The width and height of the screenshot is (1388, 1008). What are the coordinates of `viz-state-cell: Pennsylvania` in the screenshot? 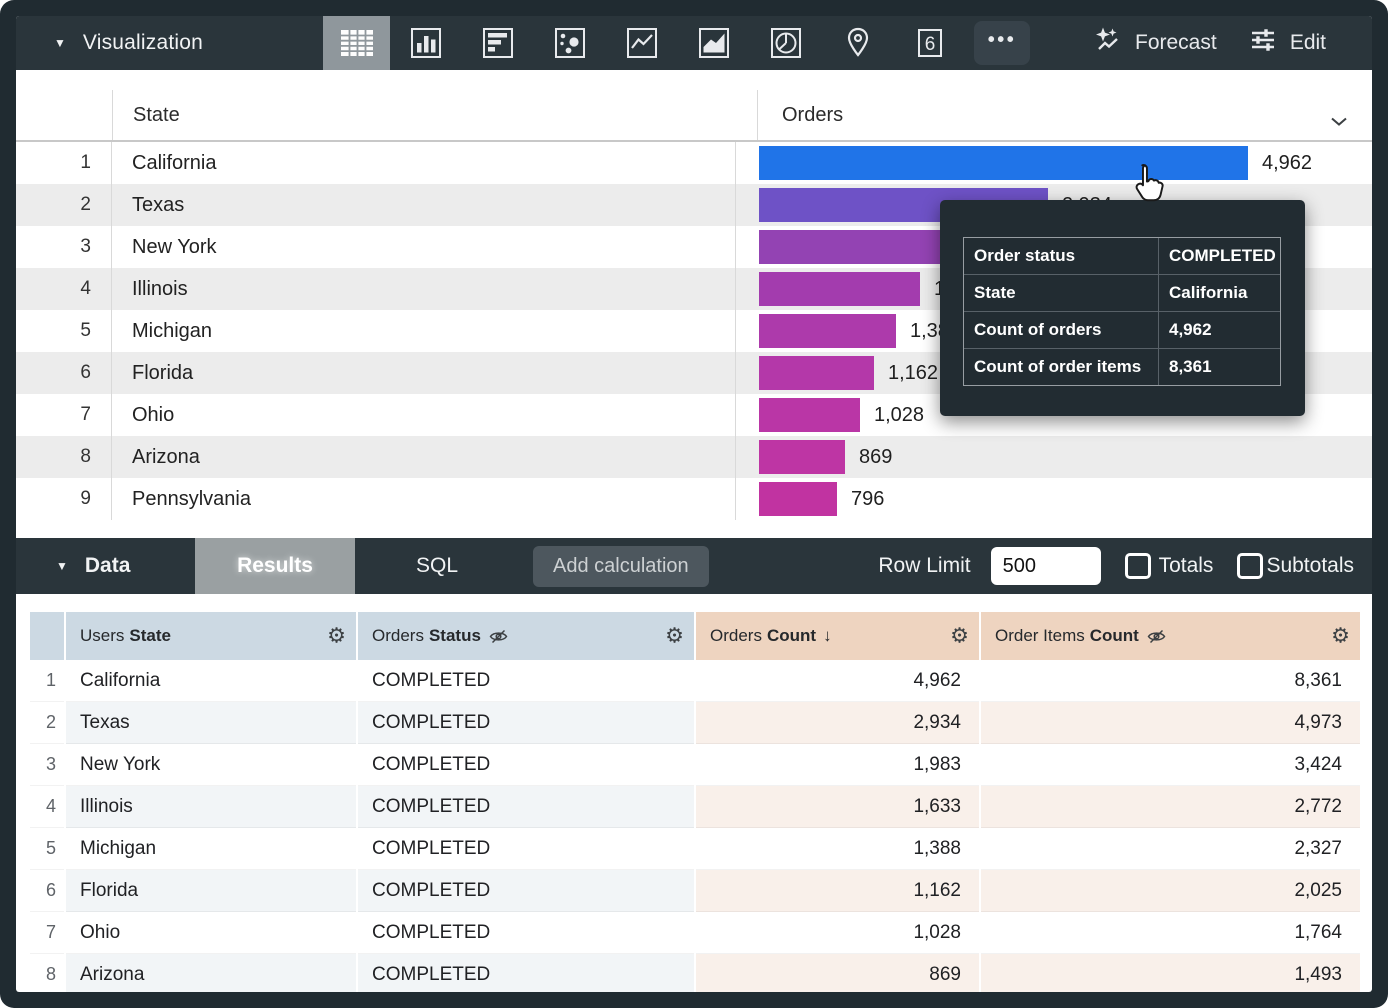 It's located at (424, 499).